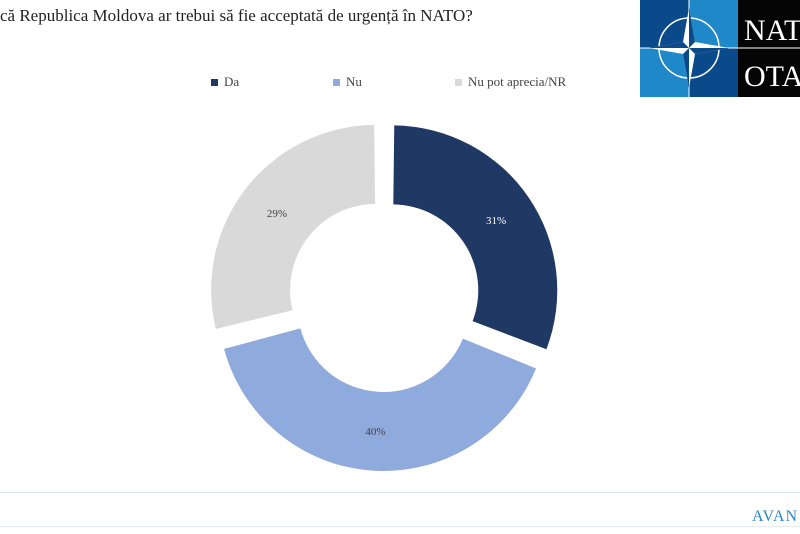 This screenshot has height=534, width=800. What do you see at coordinates (772, 76) in the screenshot?
I see `svg-text: OTA` at bounding box center [772, 76].